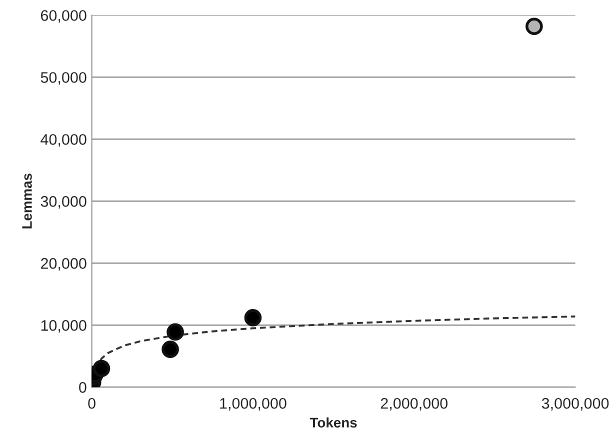 The height and width of the screenshot is (435, 612). I want to click on y-tick-label: 20,000, so click(63, 264).